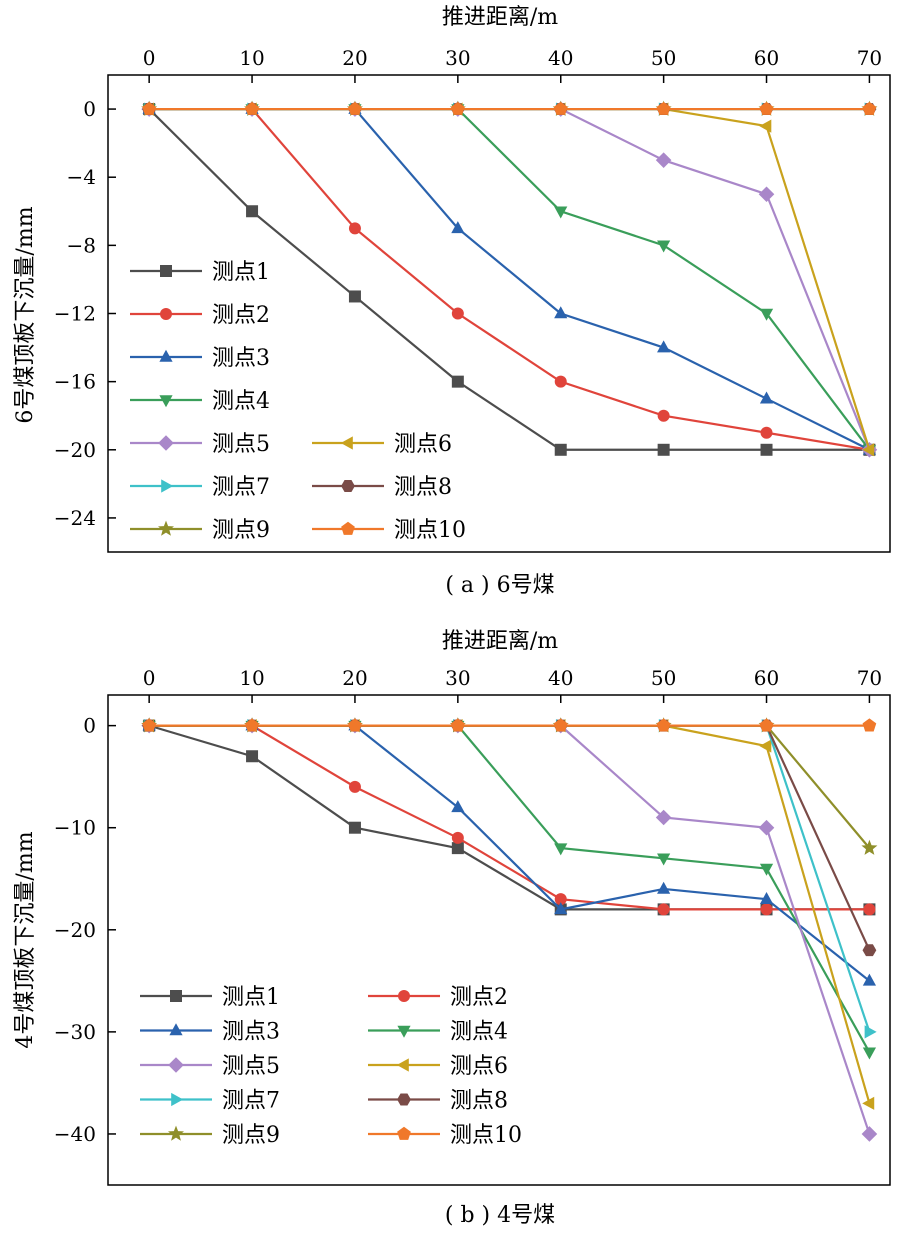  What do you see at coordinates (200, 315) in the screenshot?
I see `legend-item: 测点2` at bounding box center [200, 315].